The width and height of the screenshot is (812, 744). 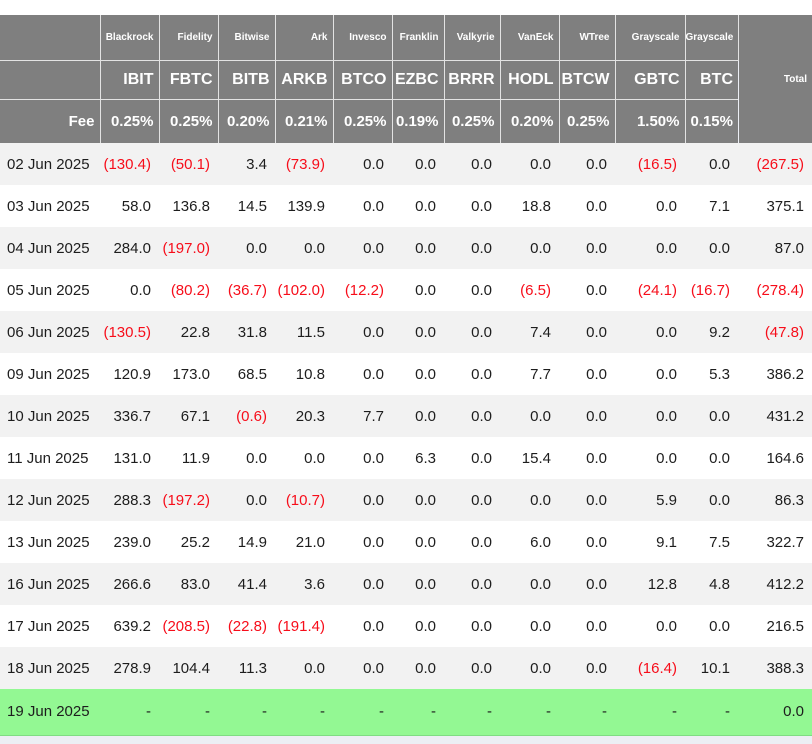 I want to click on row-total: (278.4), so click(x=775, y=290).